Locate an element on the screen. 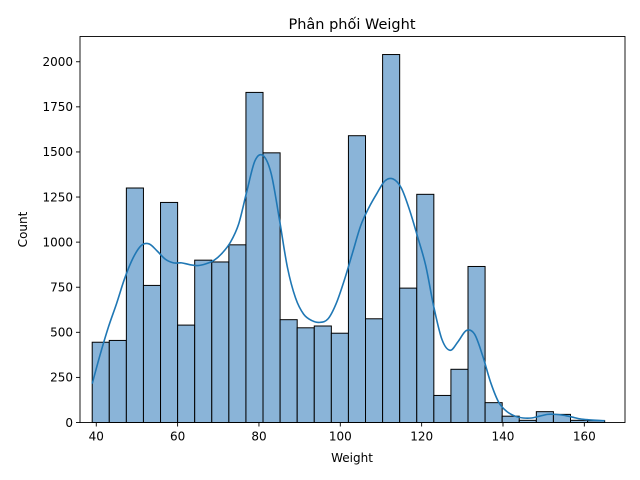 The width and height of the screenshot is (640, 480). y-axis-ticks: 0 250 500 750 1000 1250 1500 1750 2000 is located at coordinates (61, 242).